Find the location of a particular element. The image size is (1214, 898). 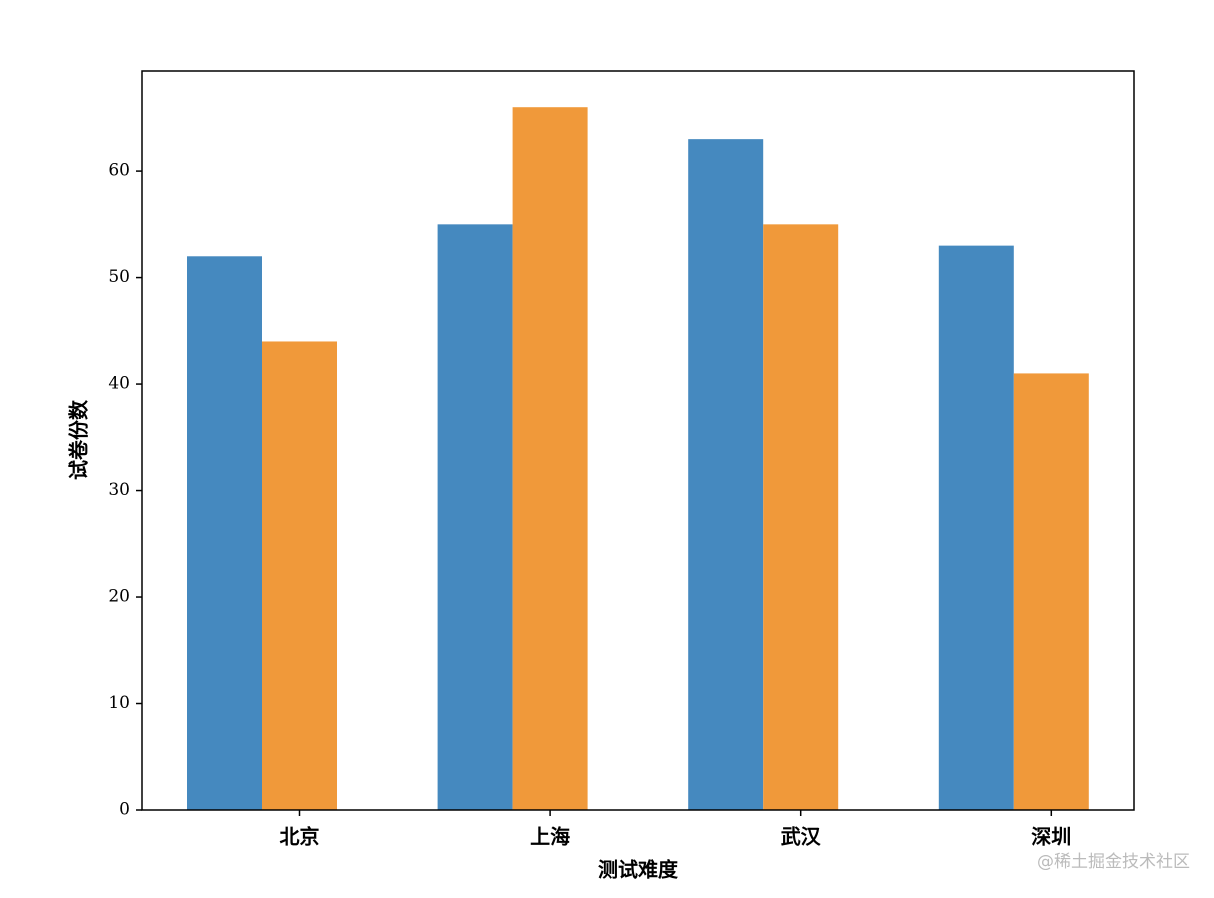

x-axis-label: 测试难度 is located at coordinates (638, 870).